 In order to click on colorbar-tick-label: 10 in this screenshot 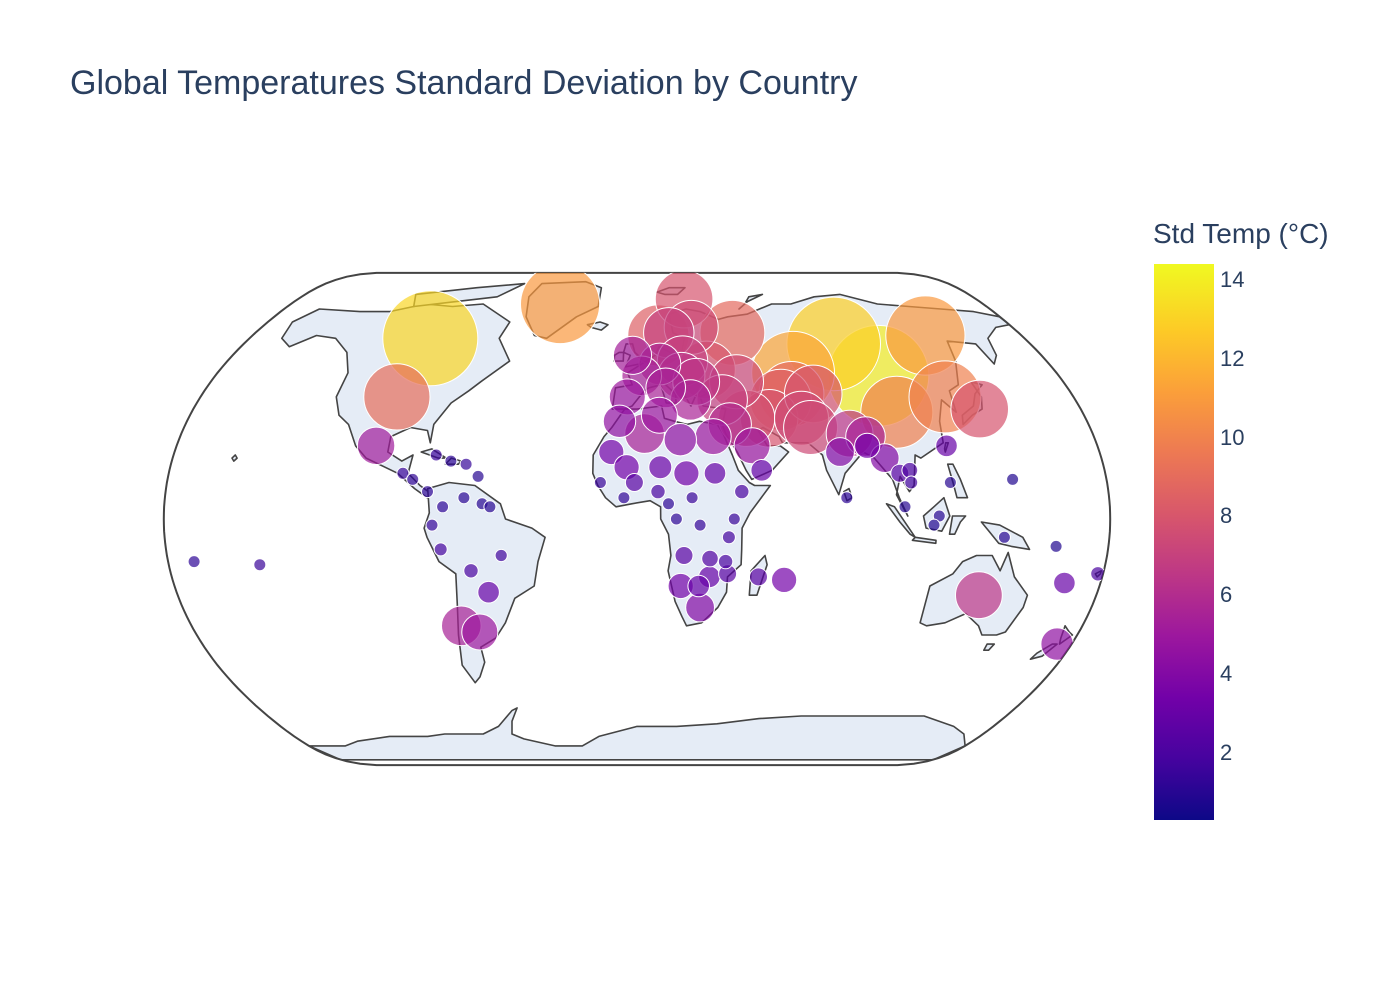, I will do `click(1232, 437)`.